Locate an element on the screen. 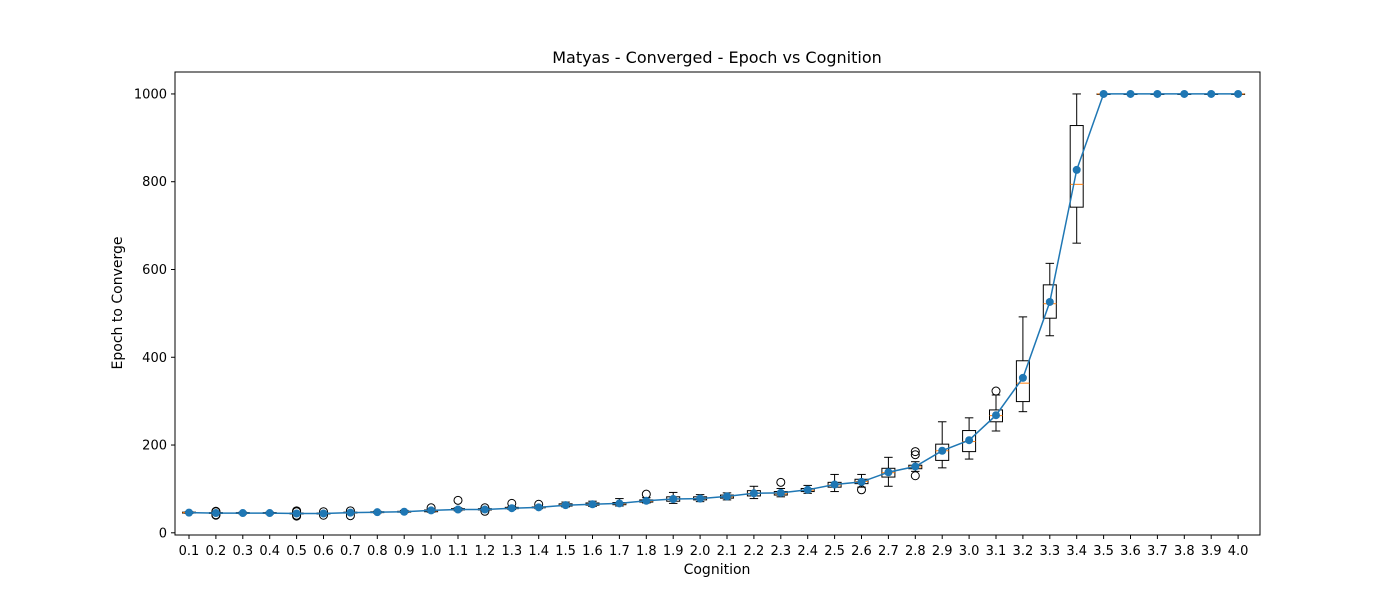 The image size is (1400, 600). x-tick-label: 1.3 is located at coordinates (511, 551).